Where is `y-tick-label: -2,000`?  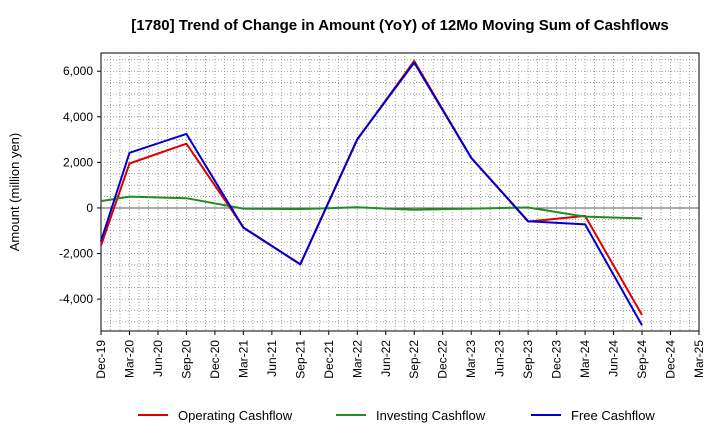 y-tick-label: -2,000 is located at coordinates (76, 254).